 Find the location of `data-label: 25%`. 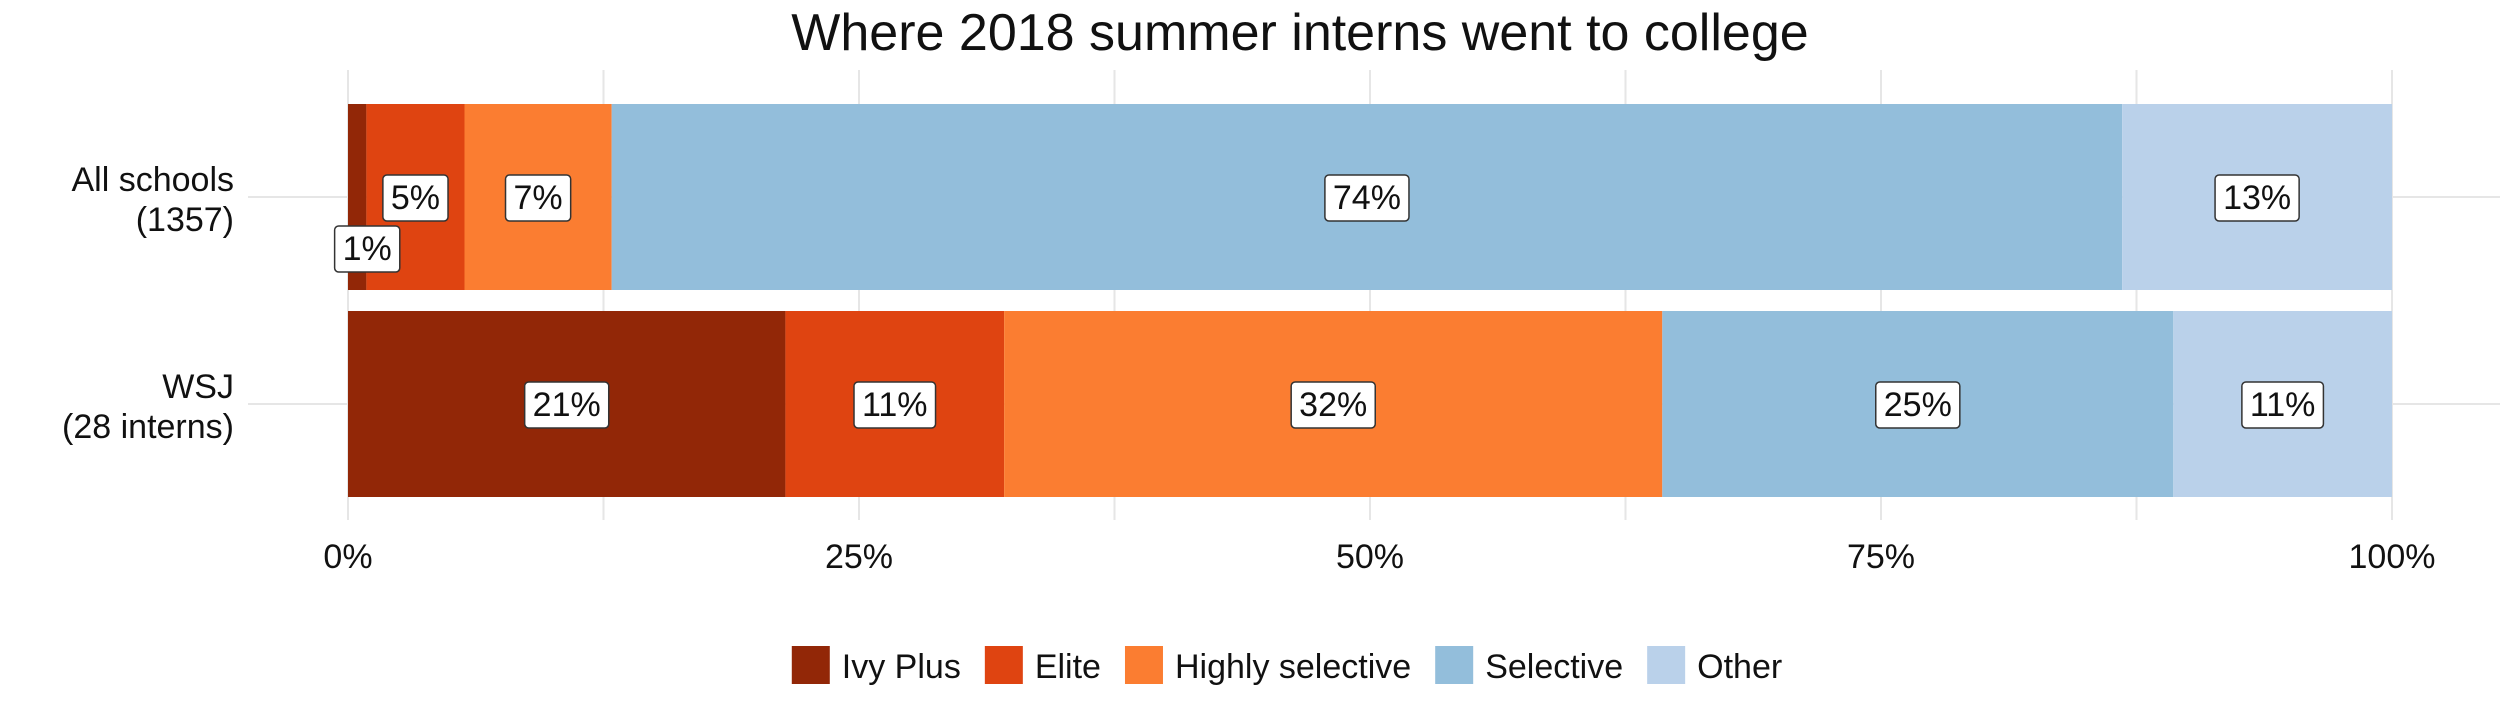

data-label: 25% is located at coordinates (1918, 405).